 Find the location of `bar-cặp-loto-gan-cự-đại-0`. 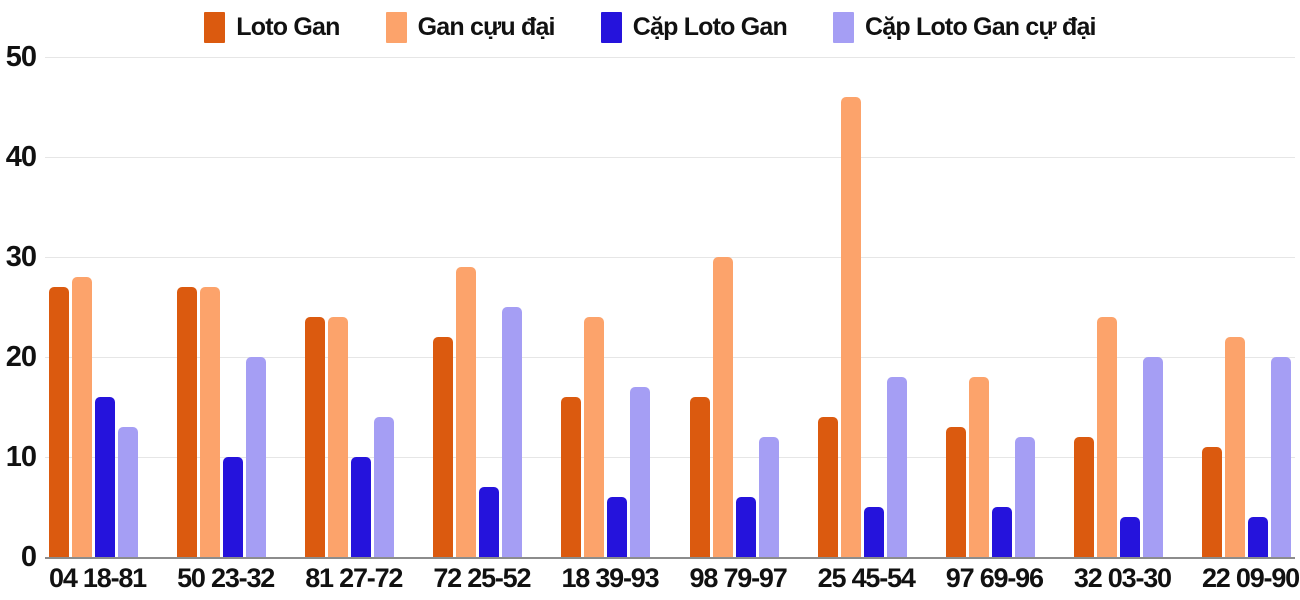

bar-cặp-loto-gan-cự-đại-0 is located at coordinates (128, 492).